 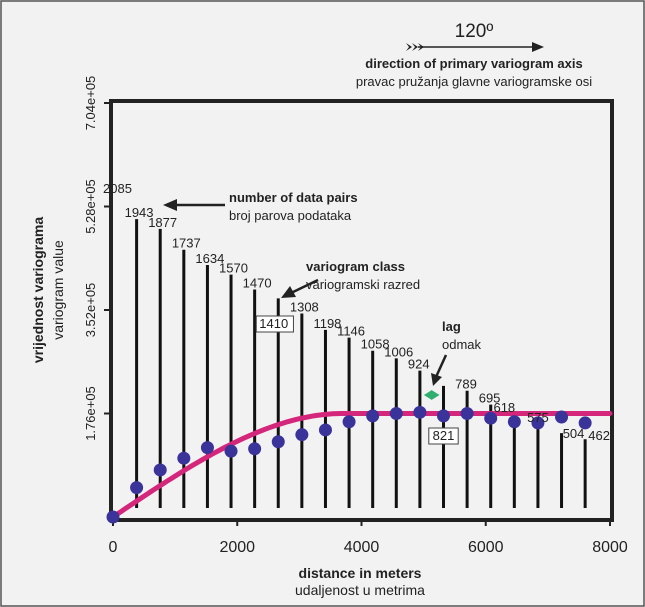 I want to click on pair-count-label: 504, so click(x=574, y=433).